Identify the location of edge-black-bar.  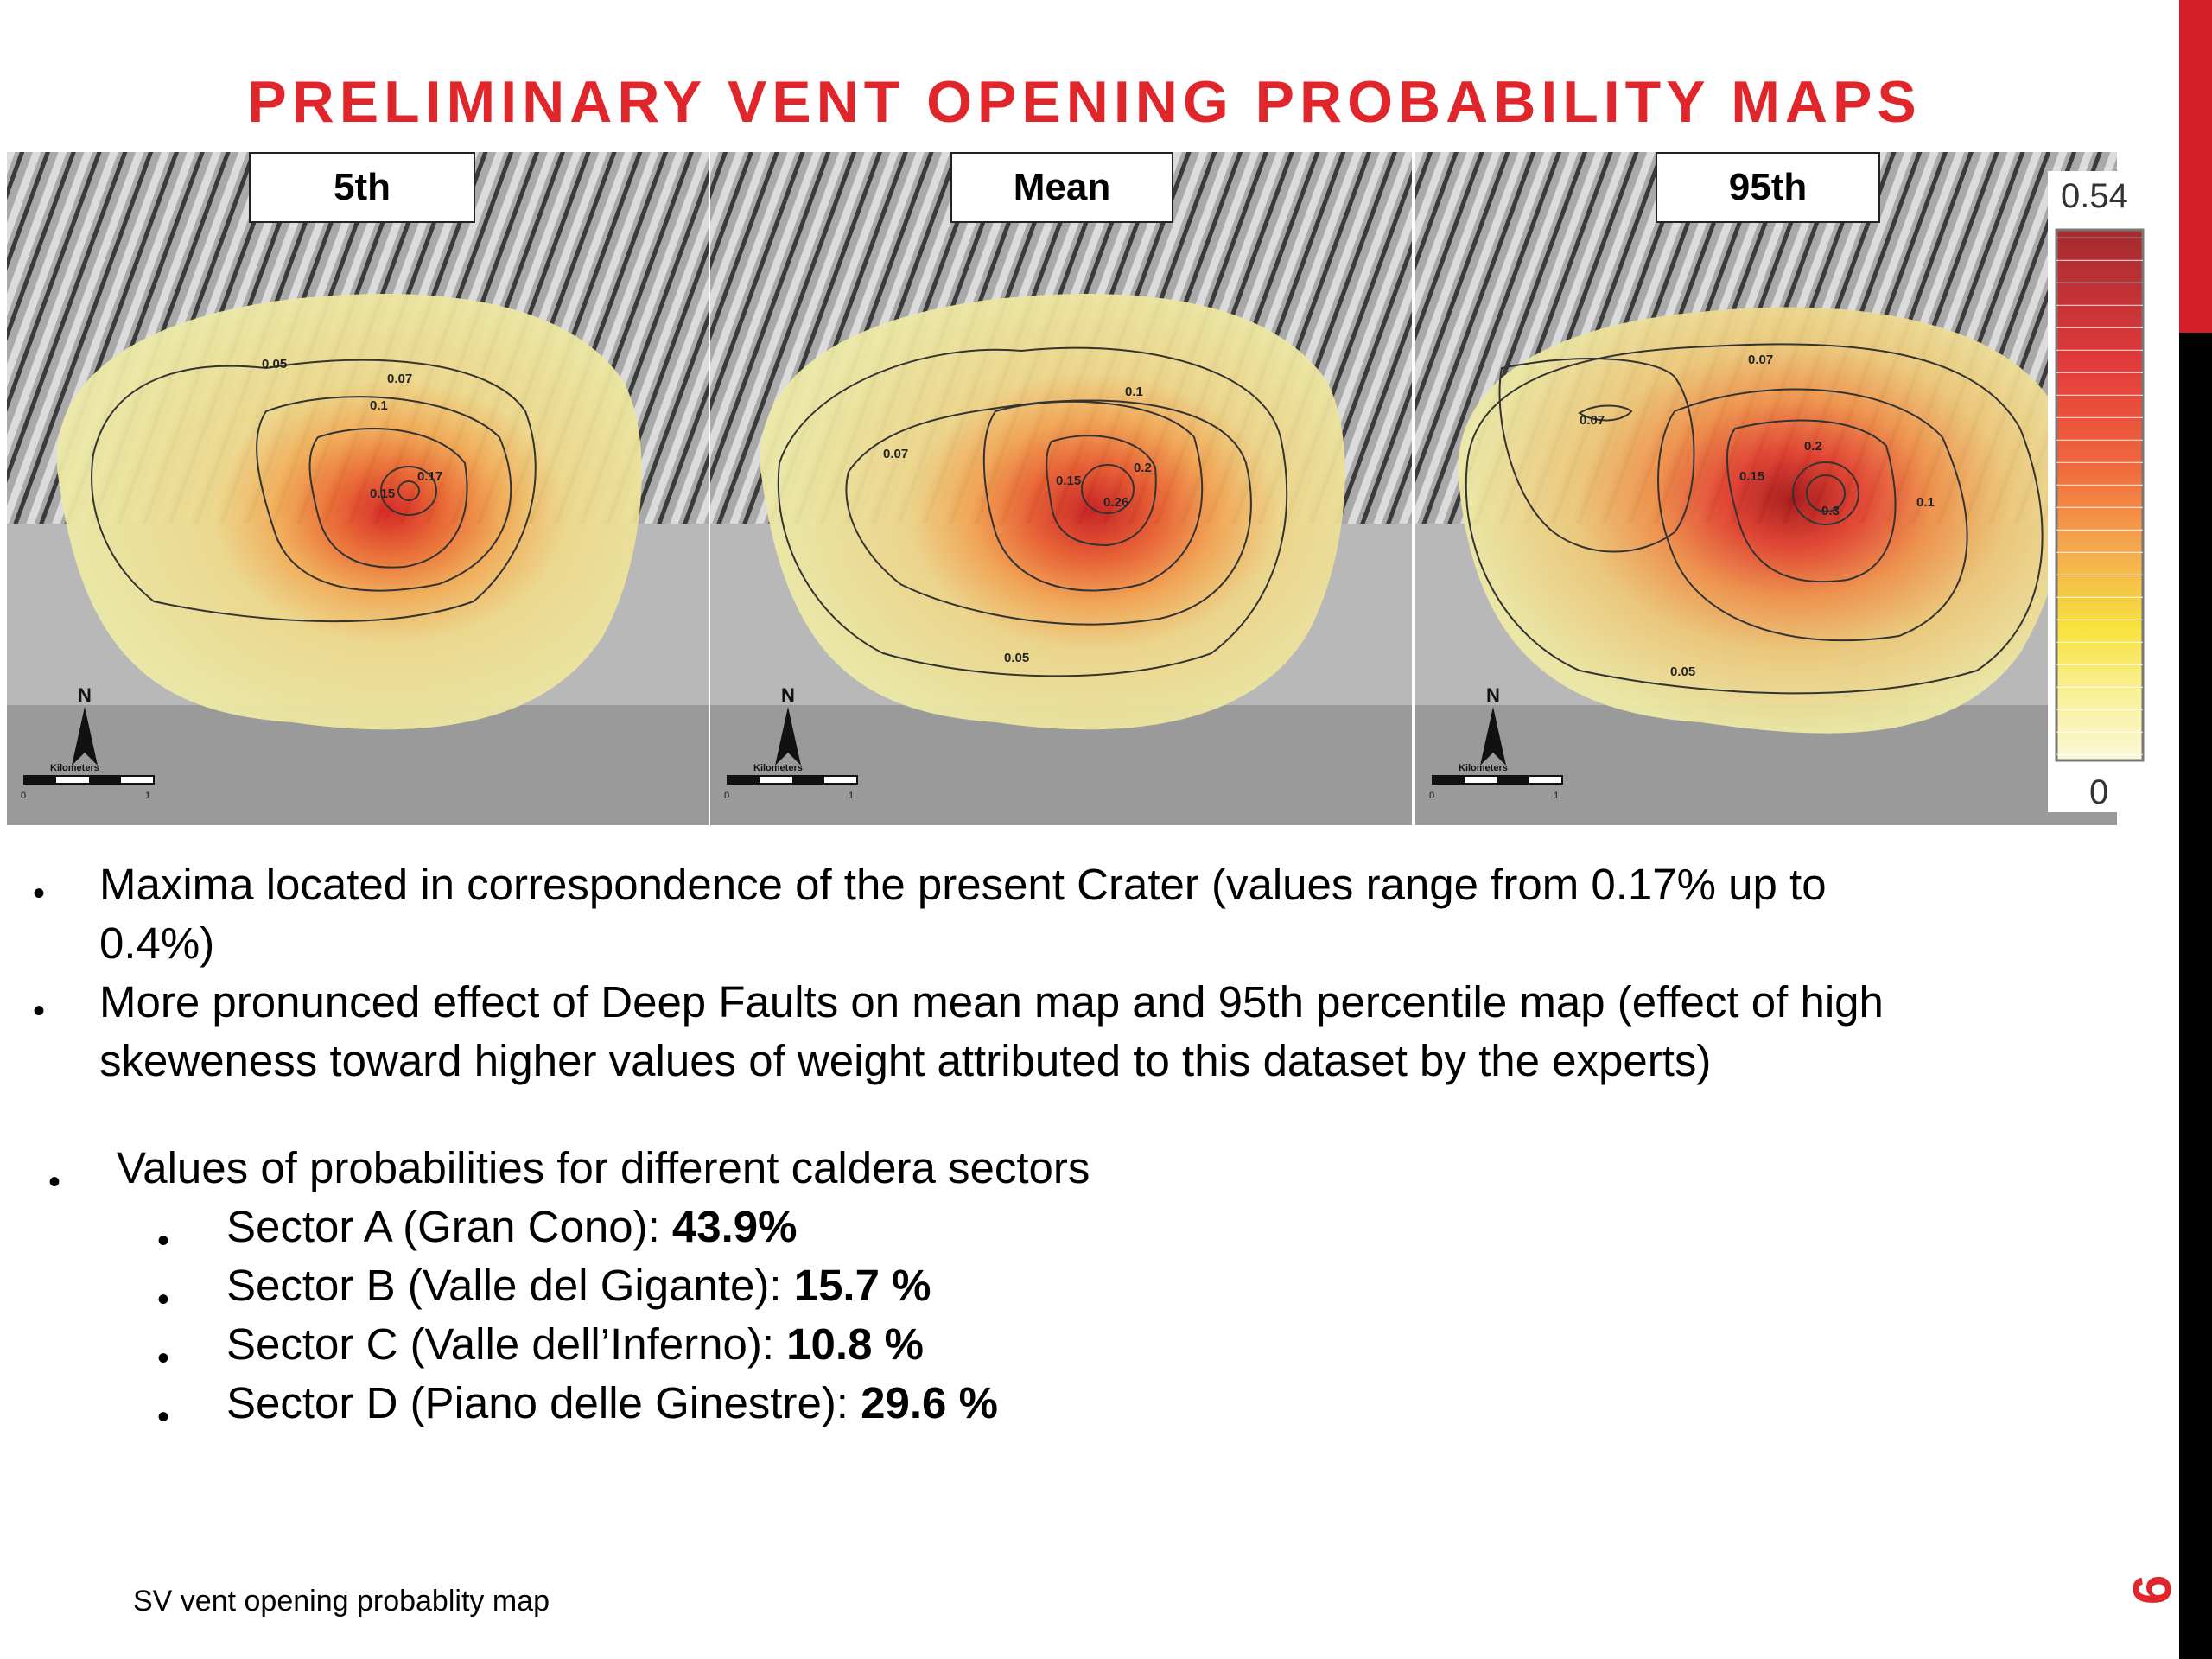
(2195, 996).